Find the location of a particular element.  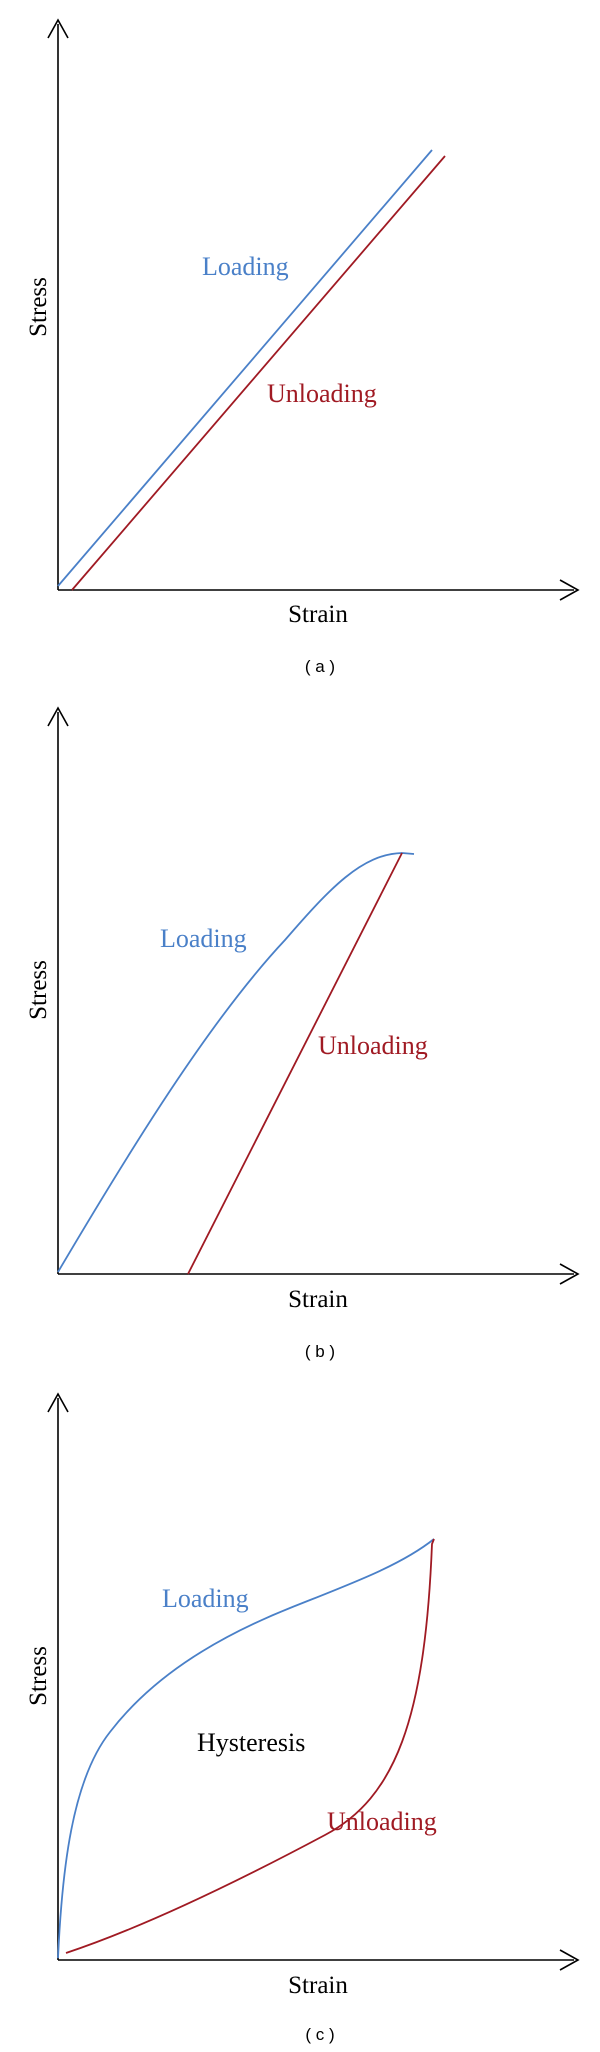

hysteresis-label: Hysteresis is located at coordinates (251, 1742).